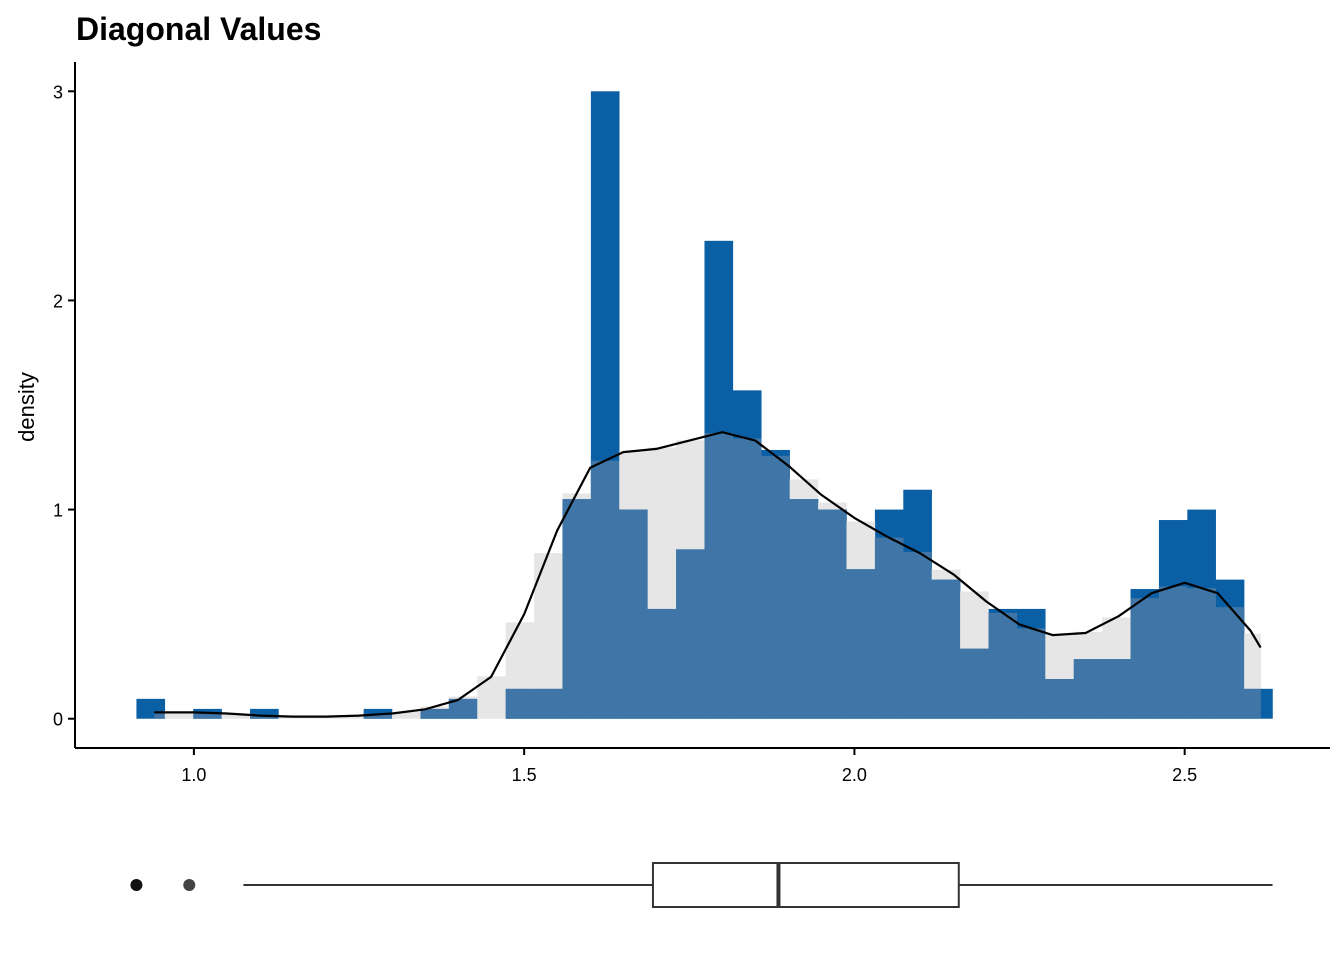  What do you see at coordinates (1184, 775) in the screenshot?
I see `x-tick-label: 2.5` at bounding box center [1184, 775].